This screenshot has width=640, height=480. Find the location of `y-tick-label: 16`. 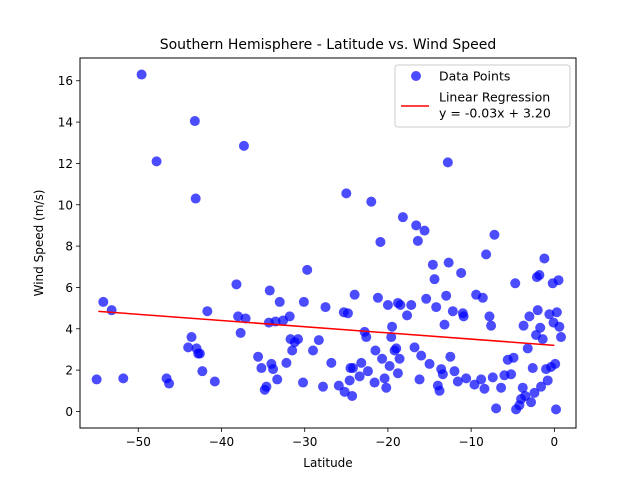

y-tick-label: 16 is located at coordinates (65, 81).